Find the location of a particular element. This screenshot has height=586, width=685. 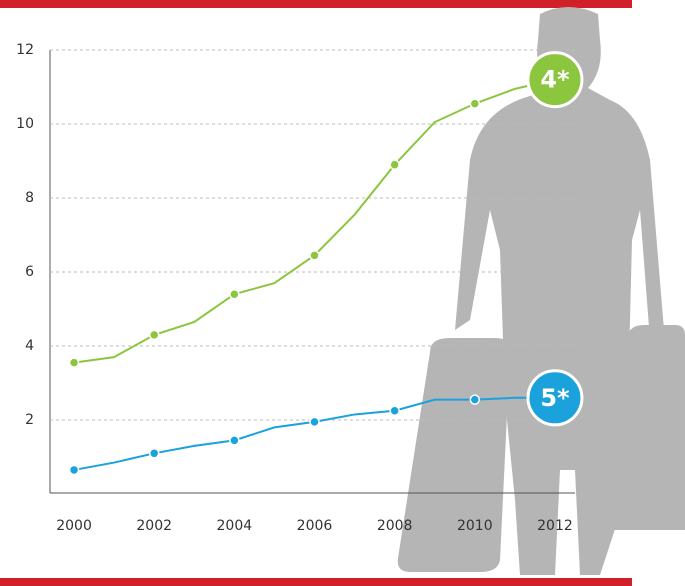

x-tick-label: 2008 is located at coordinates (395, 526).